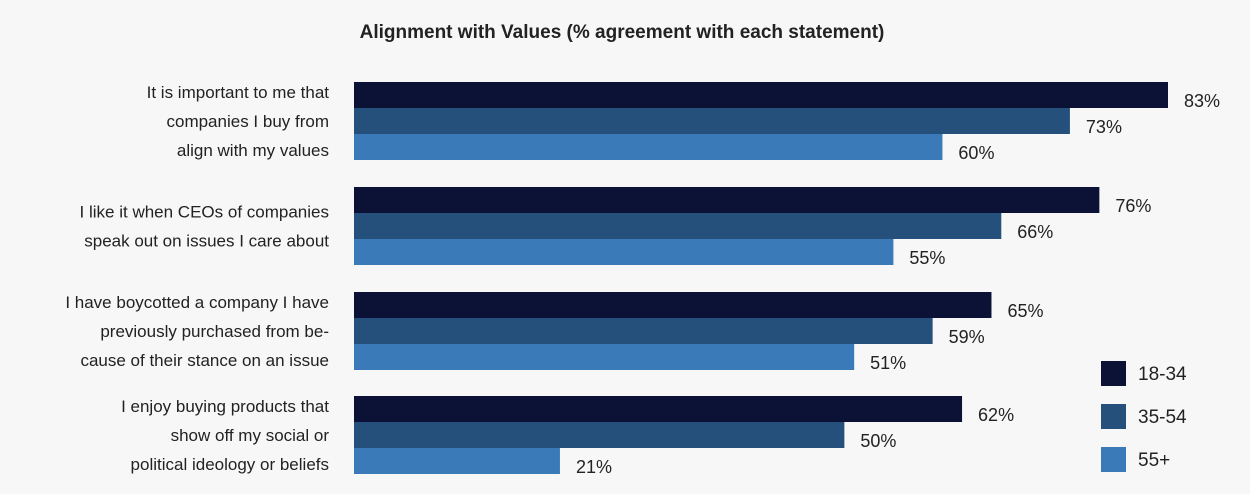 This screenshot has width=1250, height=494. What do you see at coordinates (204, 360) in the screenshot?
I see `category-label-line: cause of their stance on an issue` at bounding box center [204, 360].